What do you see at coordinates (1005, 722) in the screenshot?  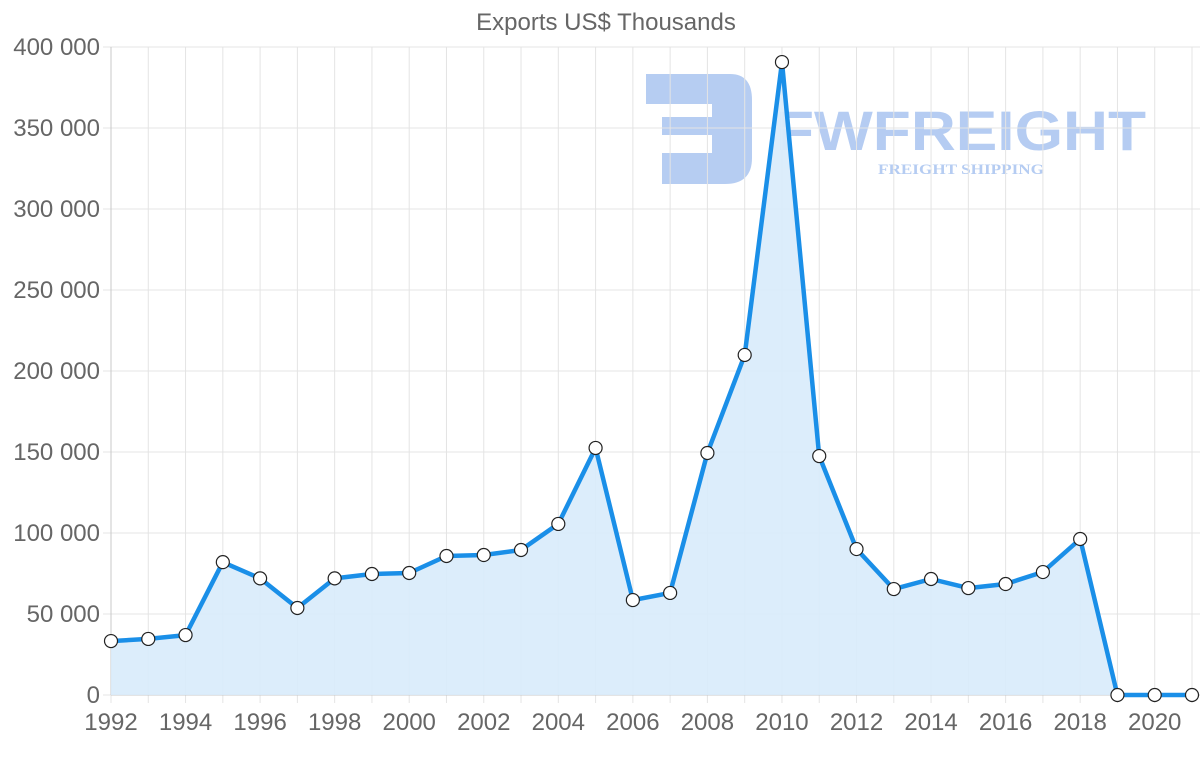 I see `x-tick-label: 2016` at bounding box center [1005, 722].